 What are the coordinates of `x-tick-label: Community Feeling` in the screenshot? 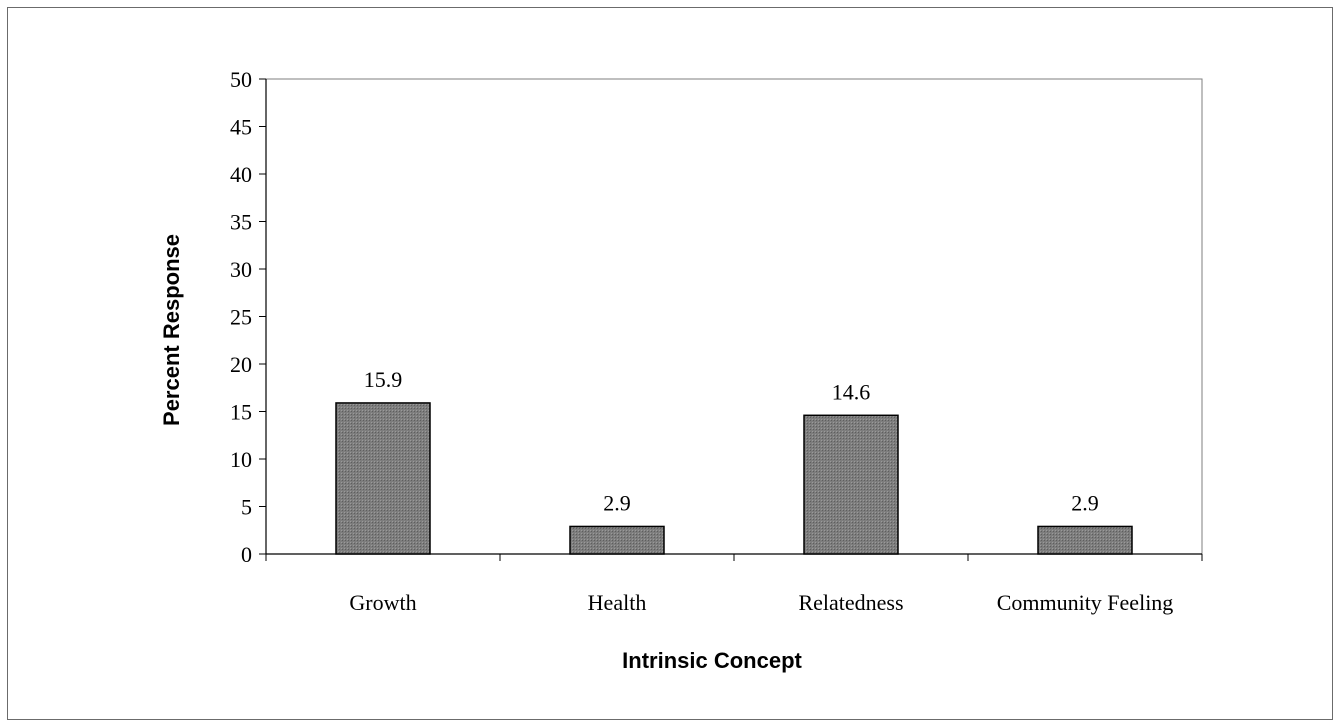 It's located at (1085, 602).